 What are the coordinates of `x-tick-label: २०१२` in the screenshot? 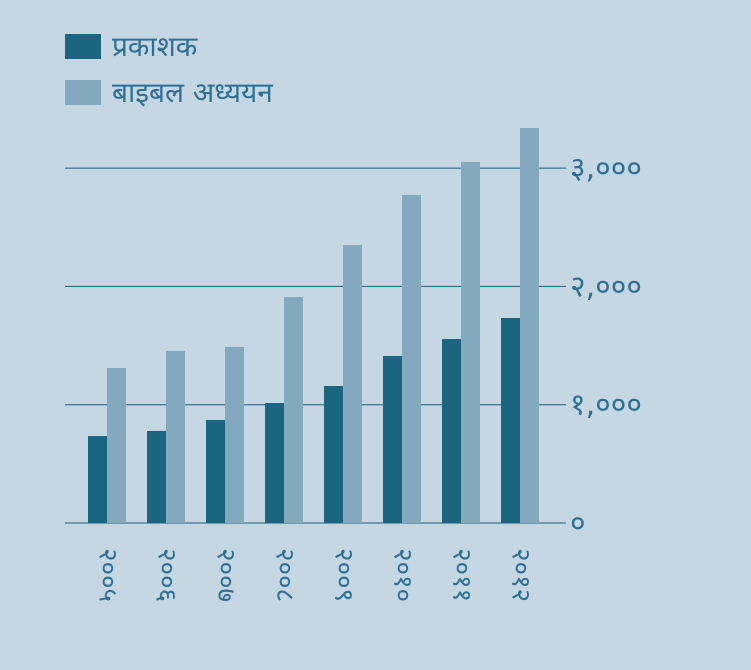 It's located at (521, 575).